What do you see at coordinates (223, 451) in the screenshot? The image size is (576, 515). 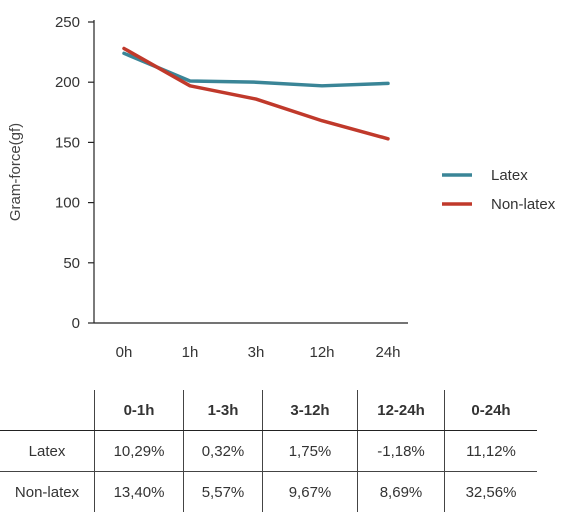 I see `table-cell: 0,32%` at bounding box center [223, 451].